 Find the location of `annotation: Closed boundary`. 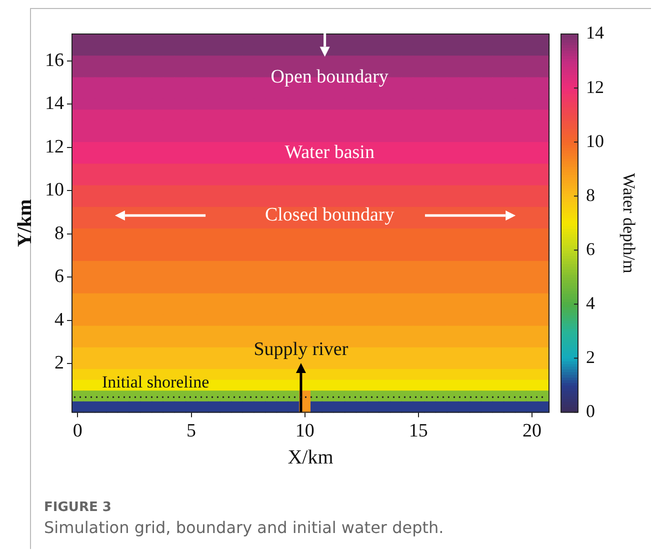

annotation: Closed boundary is located at coordinates (329, 215).